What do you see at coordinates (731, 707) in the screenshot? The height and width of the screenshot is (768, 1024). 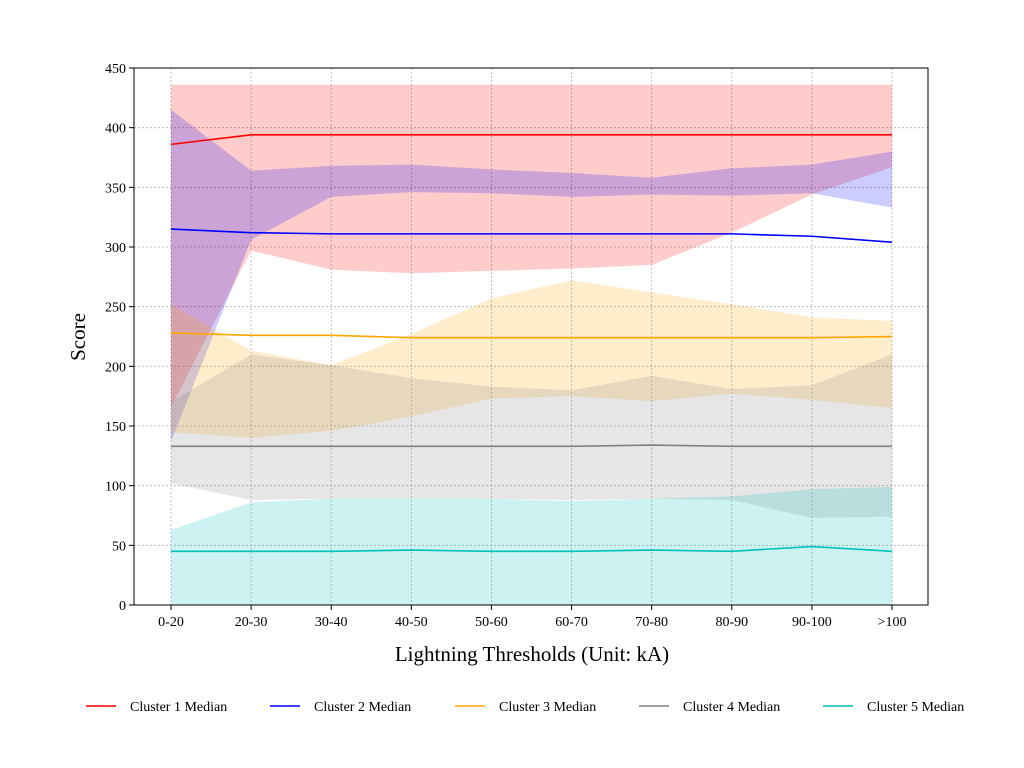 I see `legend-label: Cluster 4 Median` at bounding box center [731, 707].